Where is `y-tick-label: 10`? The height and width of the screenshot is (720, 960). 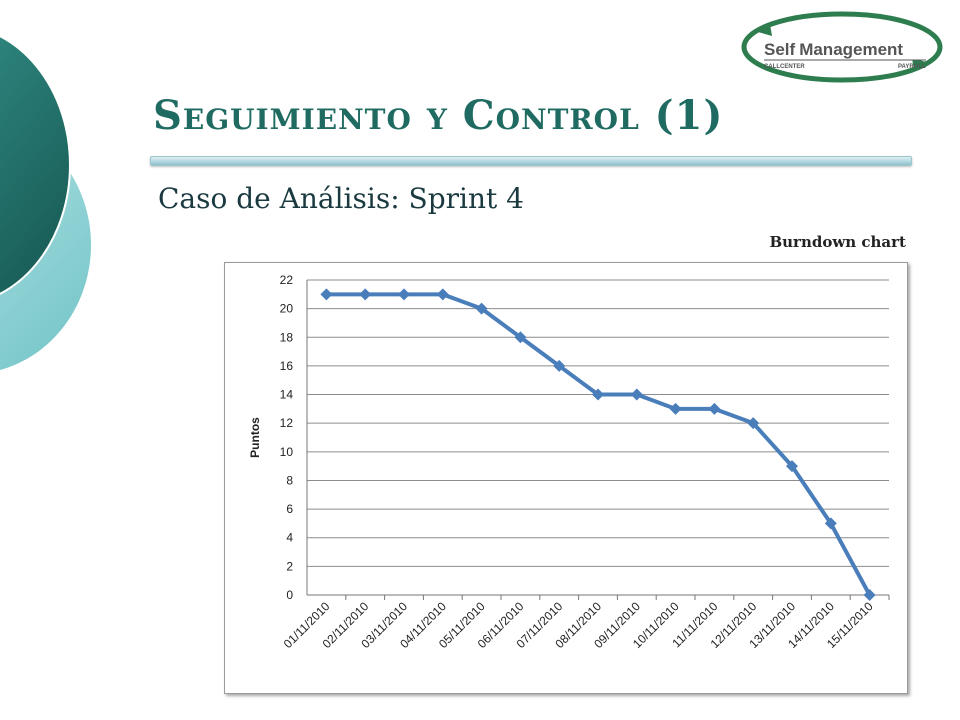
y-tick-label: 10 is located at coordinates (287, 452).